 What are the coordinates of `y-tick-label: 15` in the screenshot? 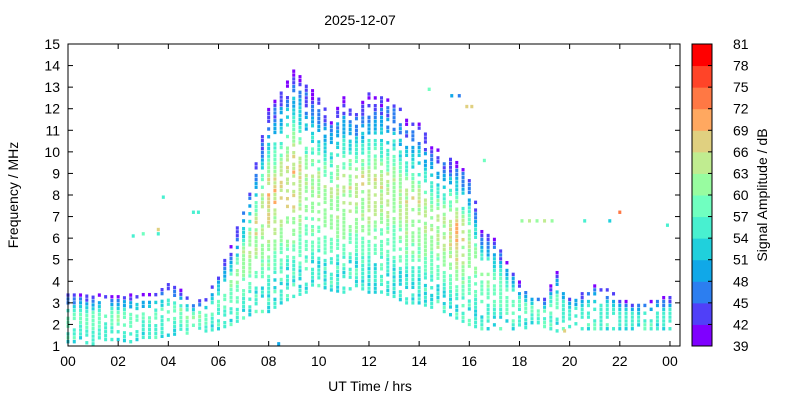 It's located at (52, 44).